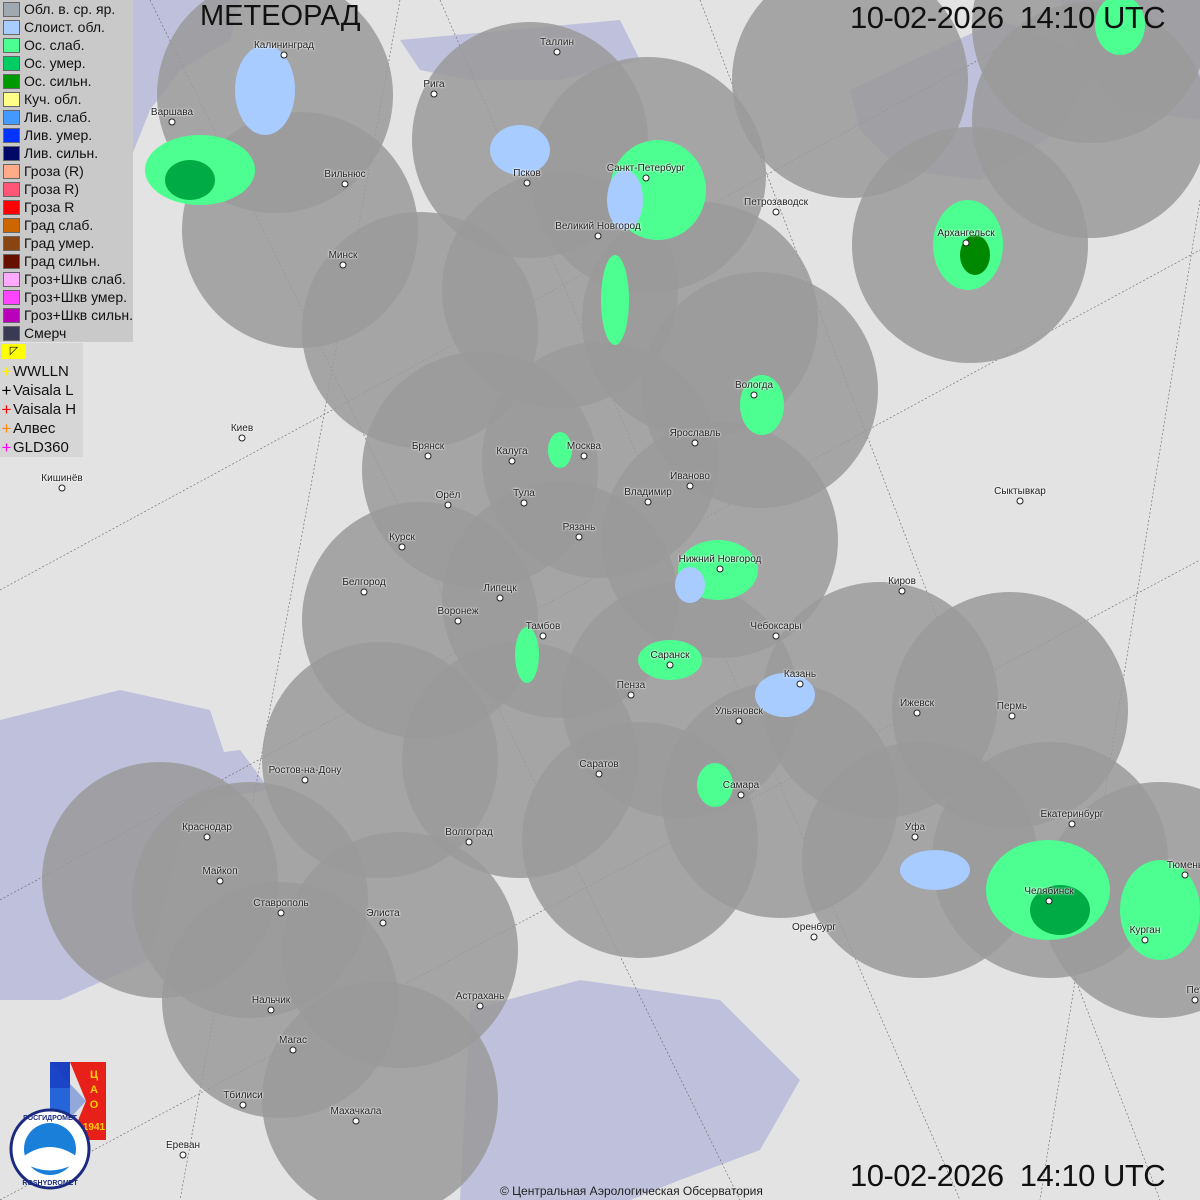 The image size is (1200, 1200). Describe the element at coordinates (364, 582) in the screenshot. I see `city-label: Белгород` at that location.